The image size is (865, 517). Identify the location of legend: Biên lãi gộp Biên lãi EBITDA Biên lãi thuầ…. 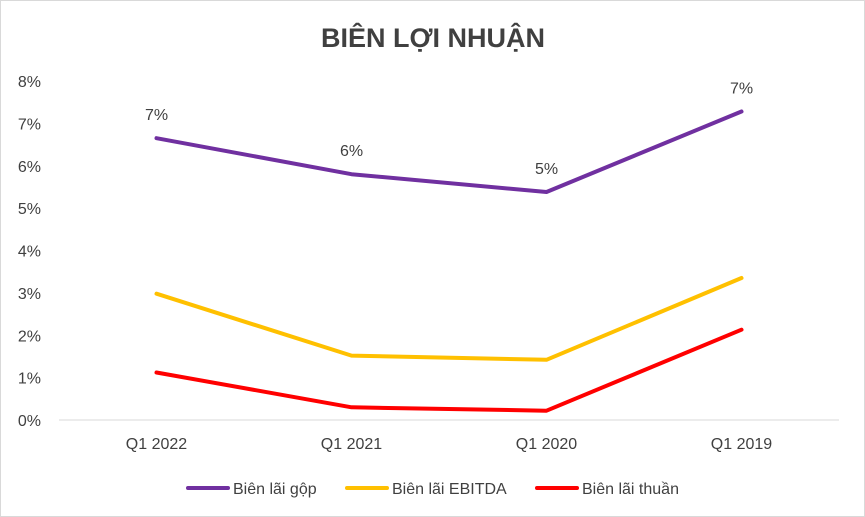
(432, 489).